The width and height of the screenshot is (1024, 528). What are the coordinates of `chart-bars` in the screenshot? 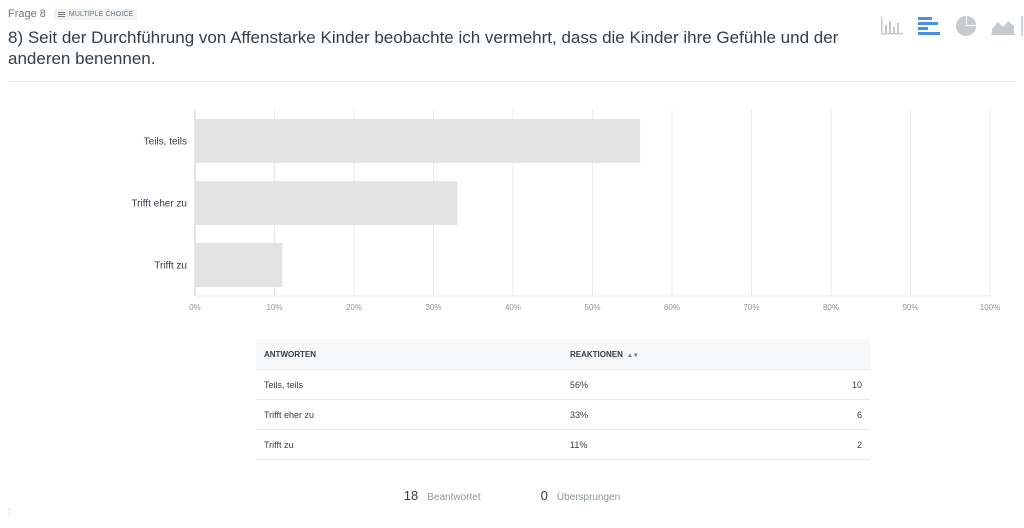 It's located at (418, 203).